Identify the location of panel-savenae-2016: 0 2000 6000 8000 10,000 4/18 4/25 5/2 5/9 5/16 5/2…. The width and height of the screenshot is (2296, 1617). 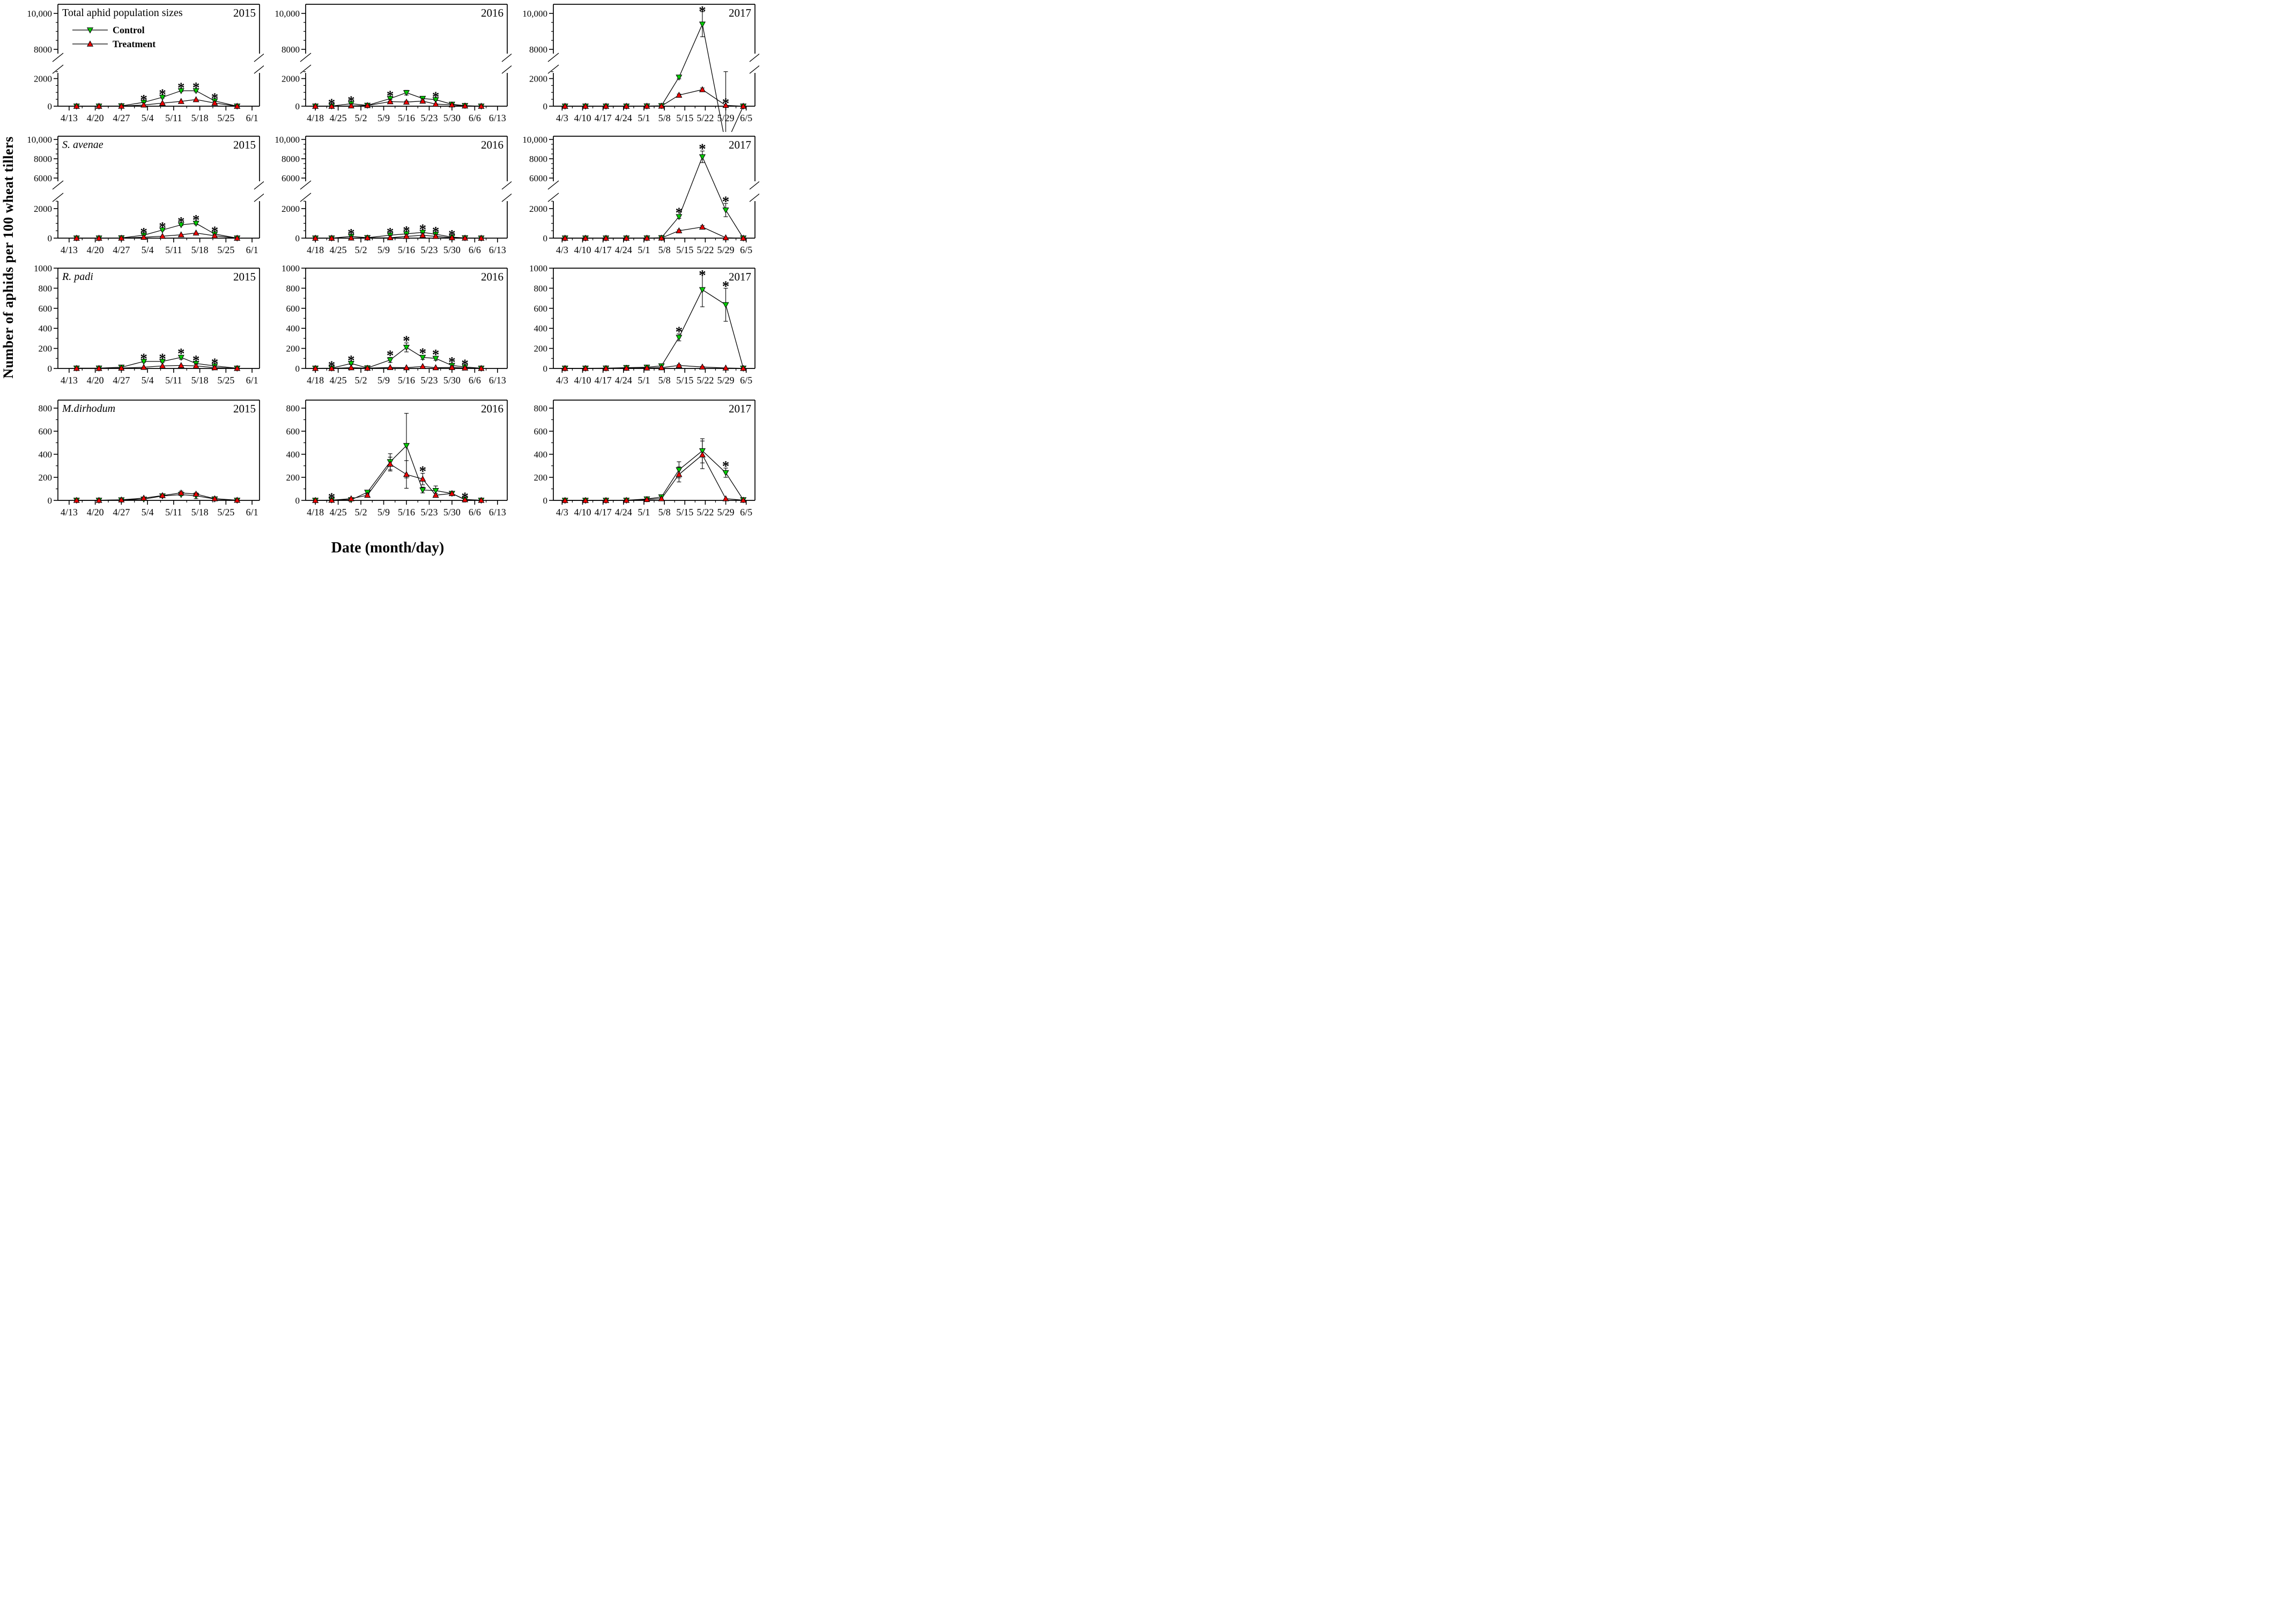
(393, 195).